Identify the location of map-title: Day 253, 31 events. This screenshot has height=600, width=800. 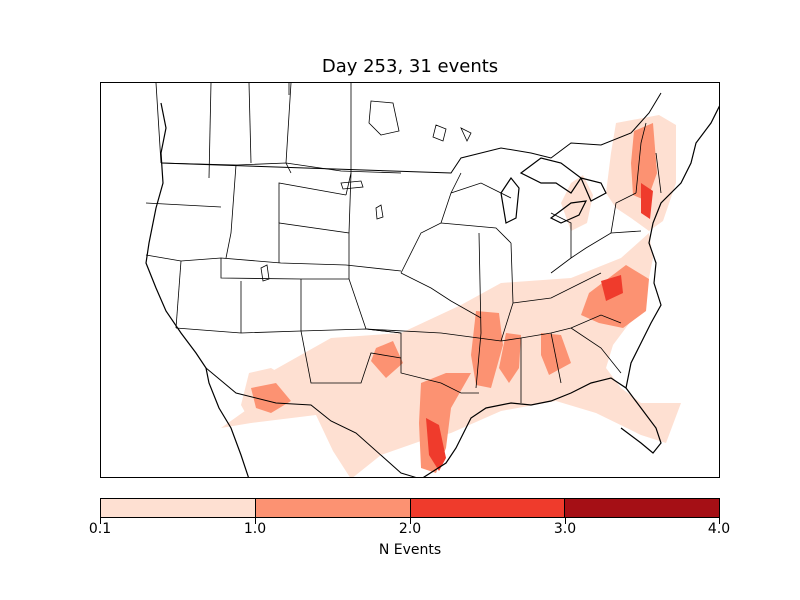
(410, 66).